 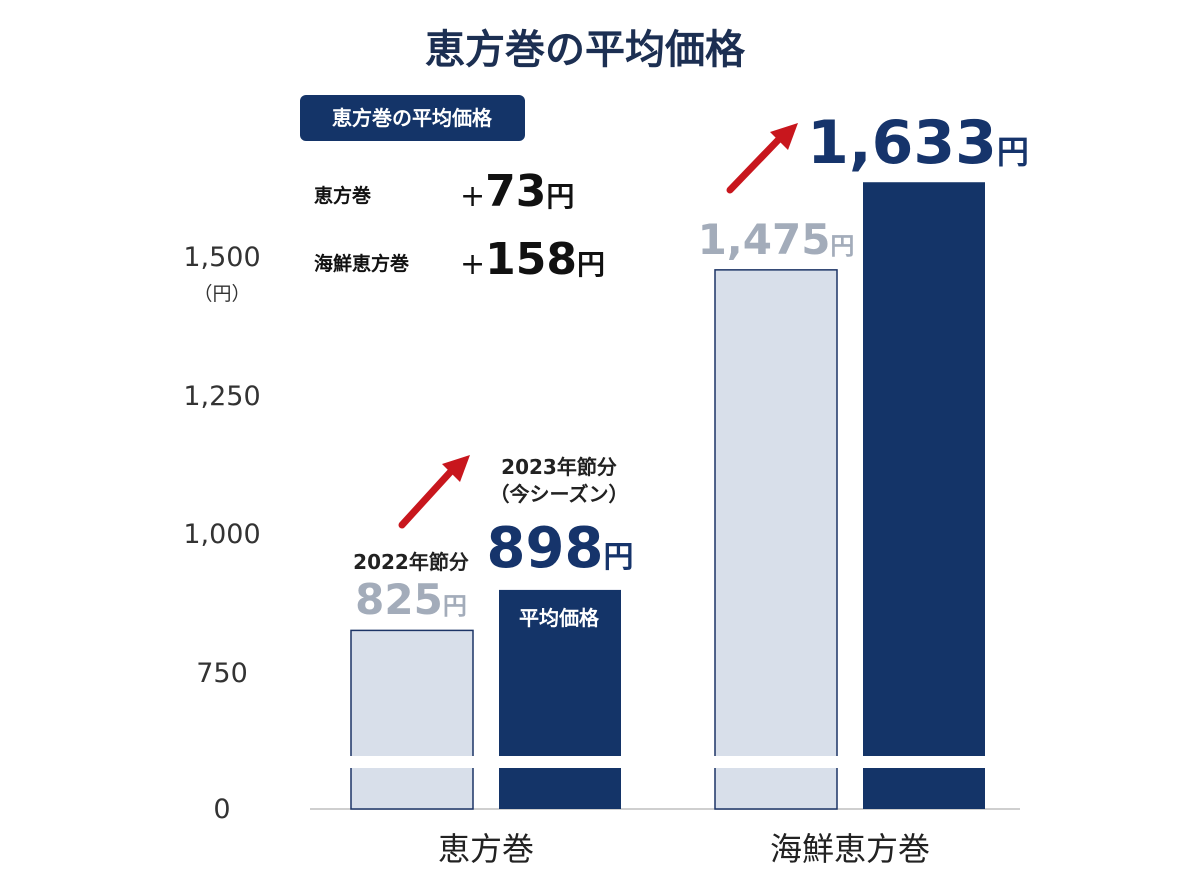 What do you see at coordinates (452, 190) in the screenshot?
I see `increase-panel: 恵方巻の平均価格 恵方巻 +73円 海鮮恵方巻 +158円` at bounding box center [452, 190].